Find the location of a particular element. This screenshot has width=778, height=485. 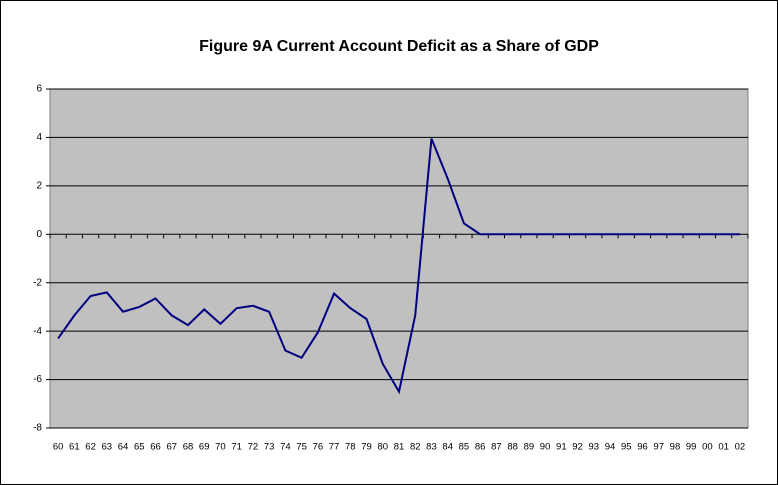

x-tick-label: 94 is located at coordinates (610, 447).